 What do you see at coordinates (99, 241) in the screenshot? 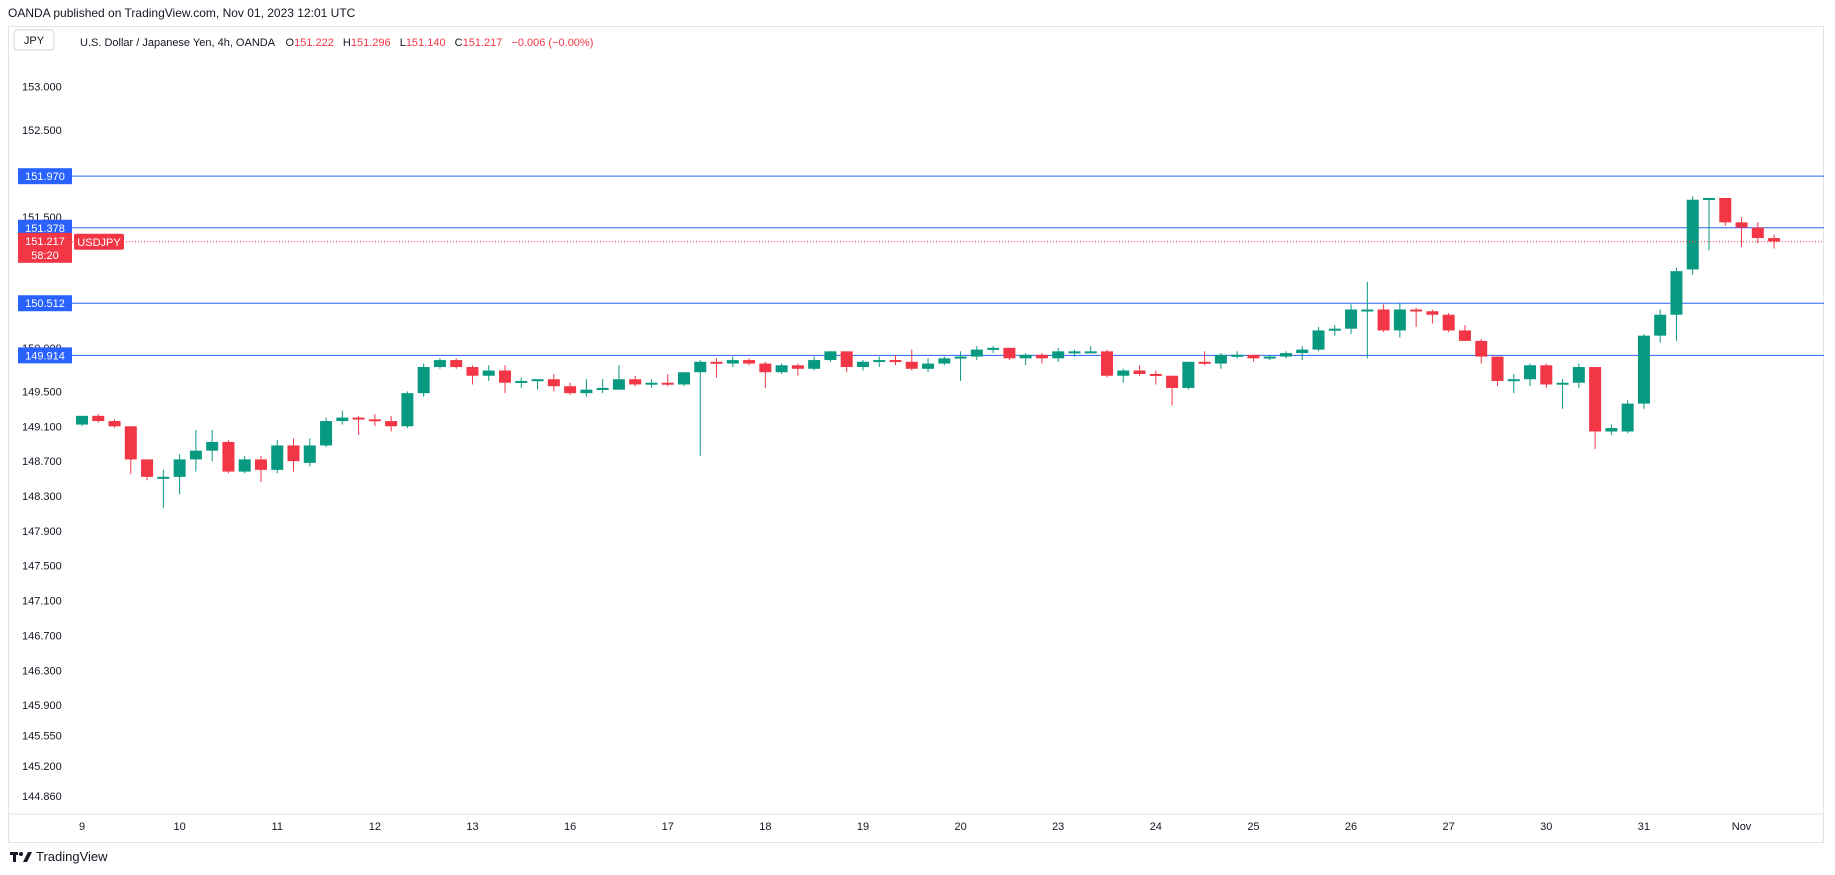
I see `symbol-tag` at bounding box center [99, 241].